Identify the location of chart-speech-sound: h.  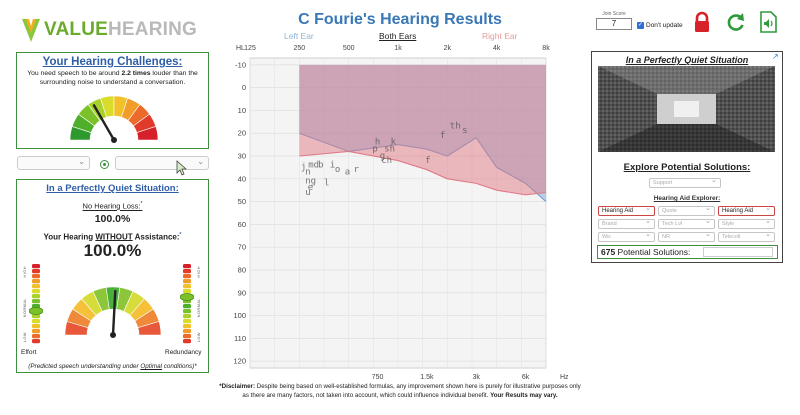
(377, 143).